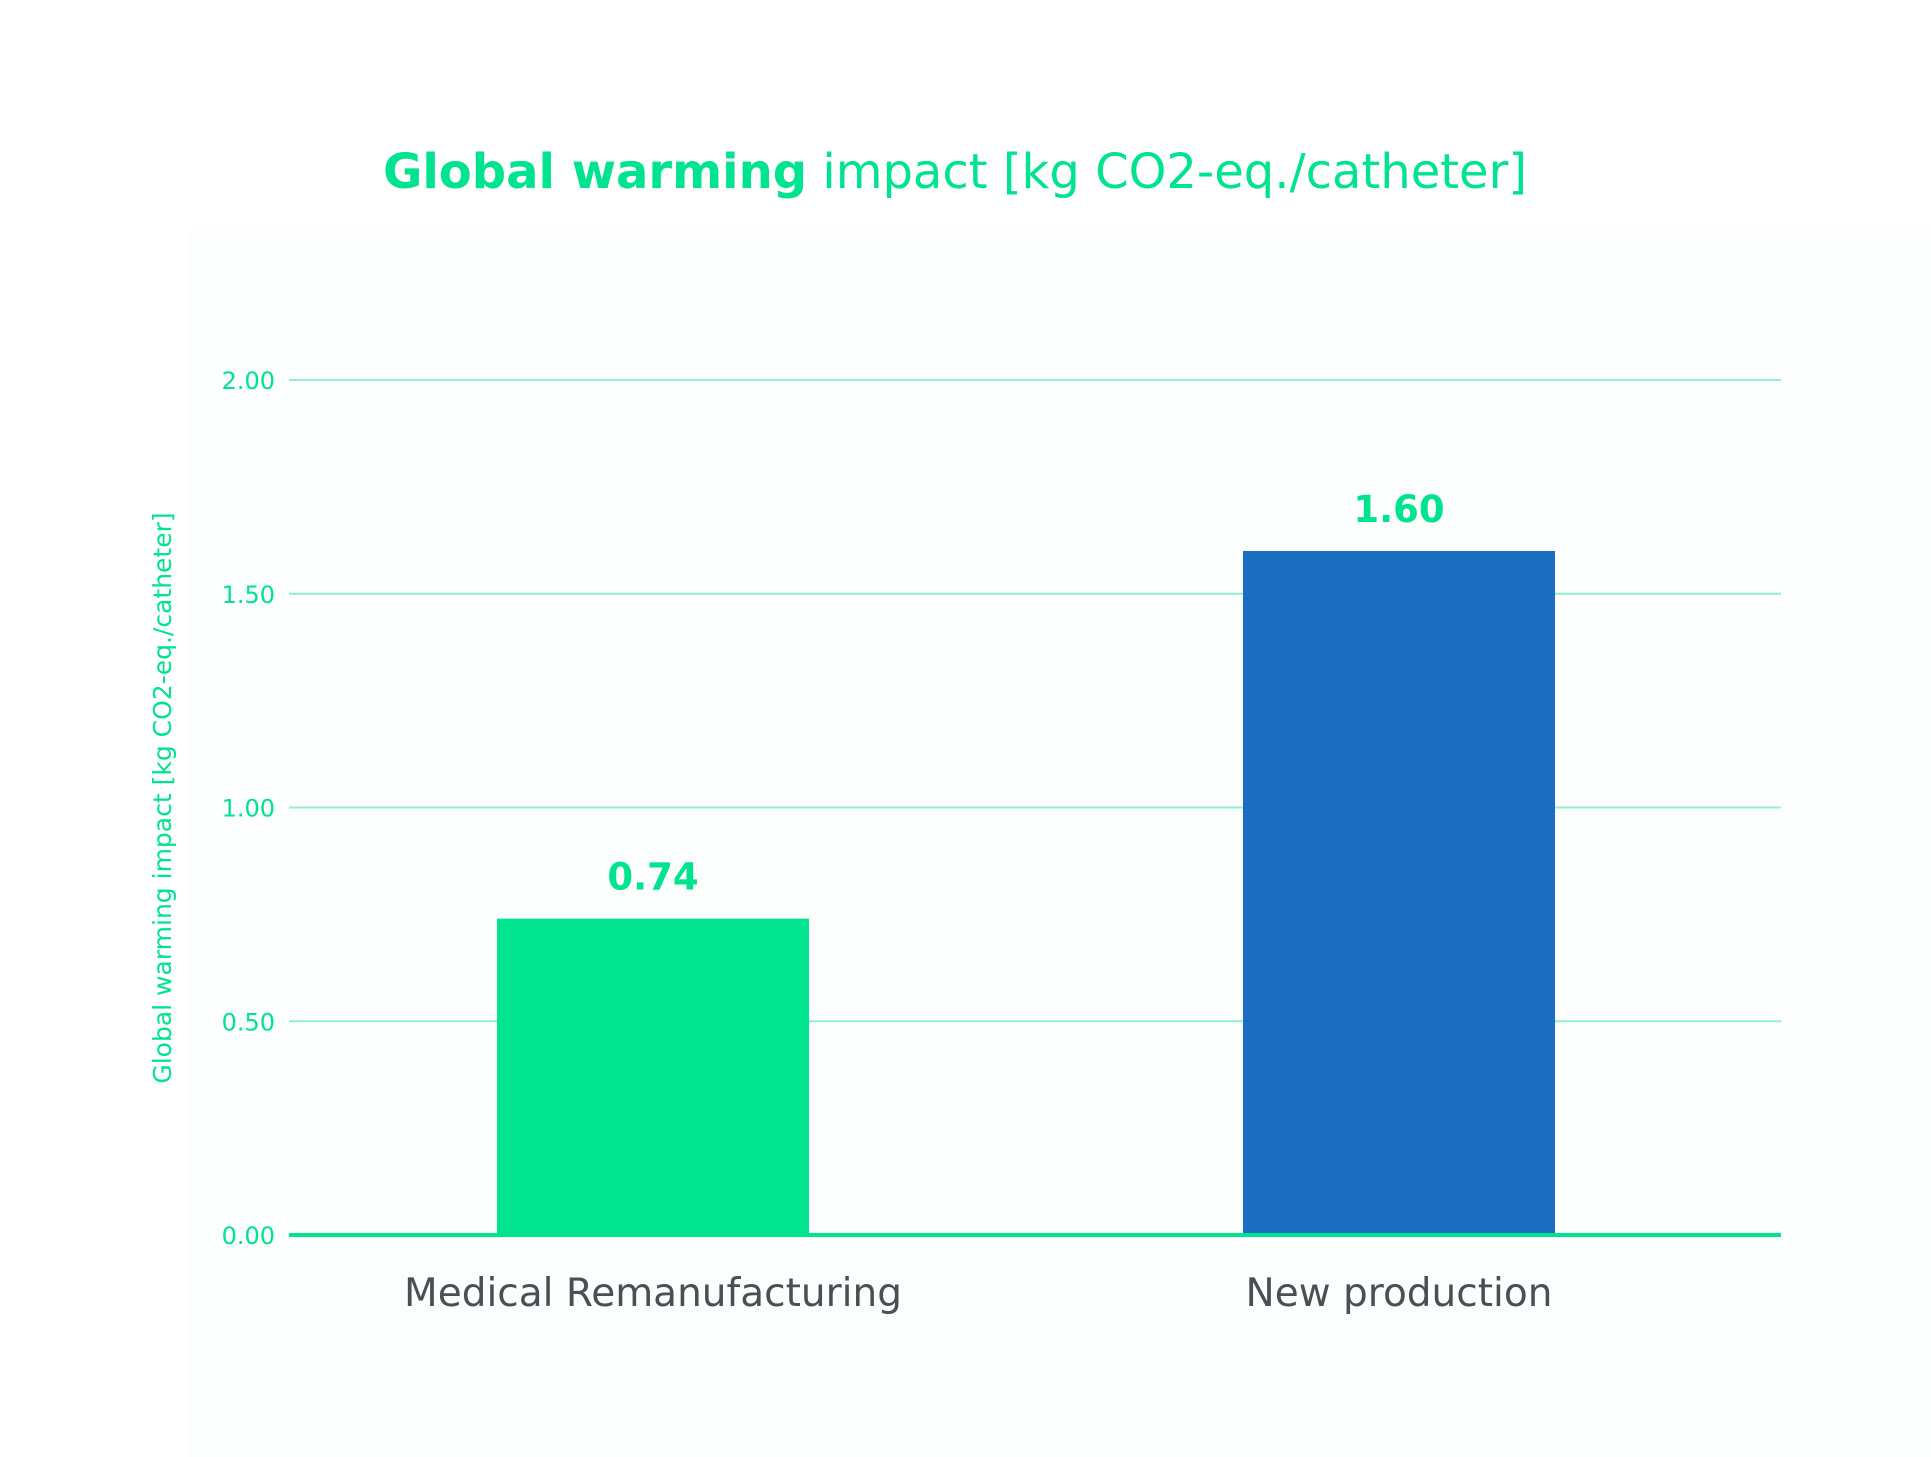 The image size is (1931, 1457). I want to click on x-category-label: New production, so click(1399, 1293).